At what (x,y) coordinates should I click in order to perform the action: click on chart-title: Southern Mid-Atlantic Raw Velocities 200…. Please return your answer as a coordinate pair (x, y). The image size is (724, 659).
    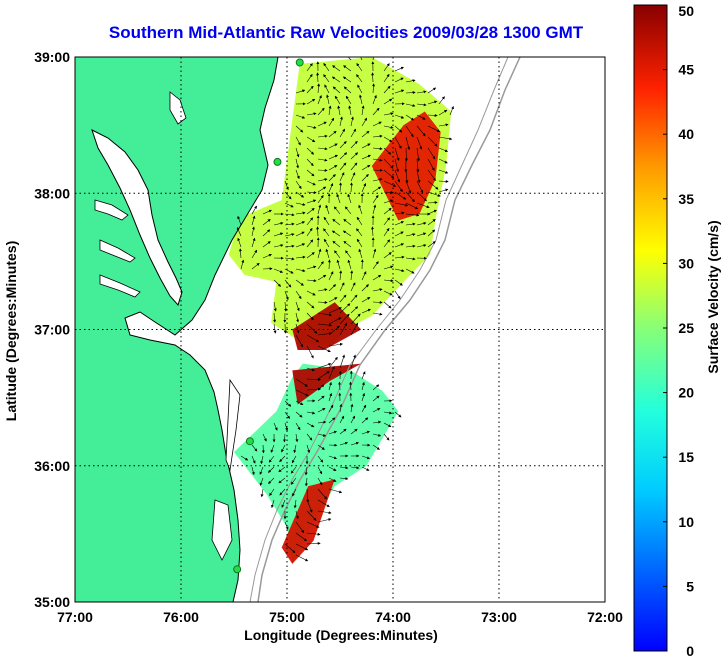
    Looking at the image, I should click on (346, 32).